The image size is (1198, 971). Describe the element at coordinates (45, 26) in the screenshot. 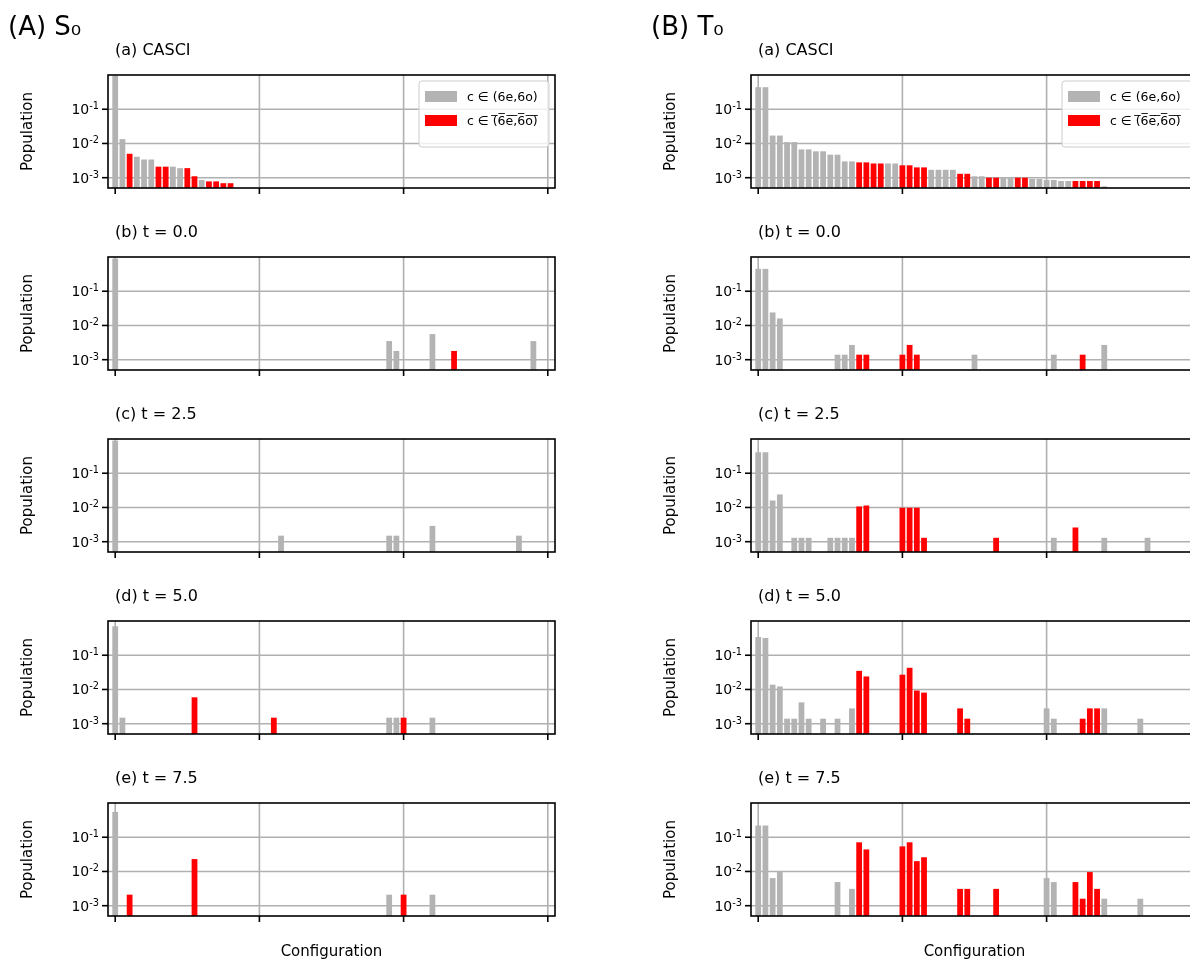

I see `chart-title: (A) S₀` at that location.